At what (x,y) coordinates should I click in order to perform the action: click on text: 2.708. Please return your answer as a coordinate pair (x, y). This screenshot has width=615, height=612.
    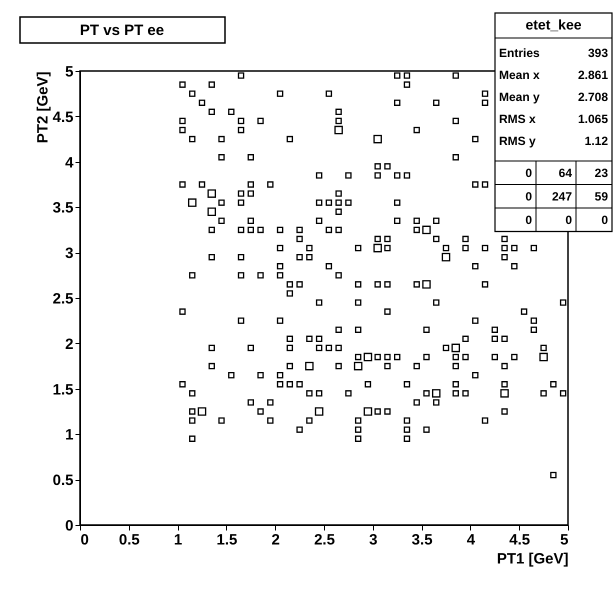
    Looking at the image, I should click on (593, 97).